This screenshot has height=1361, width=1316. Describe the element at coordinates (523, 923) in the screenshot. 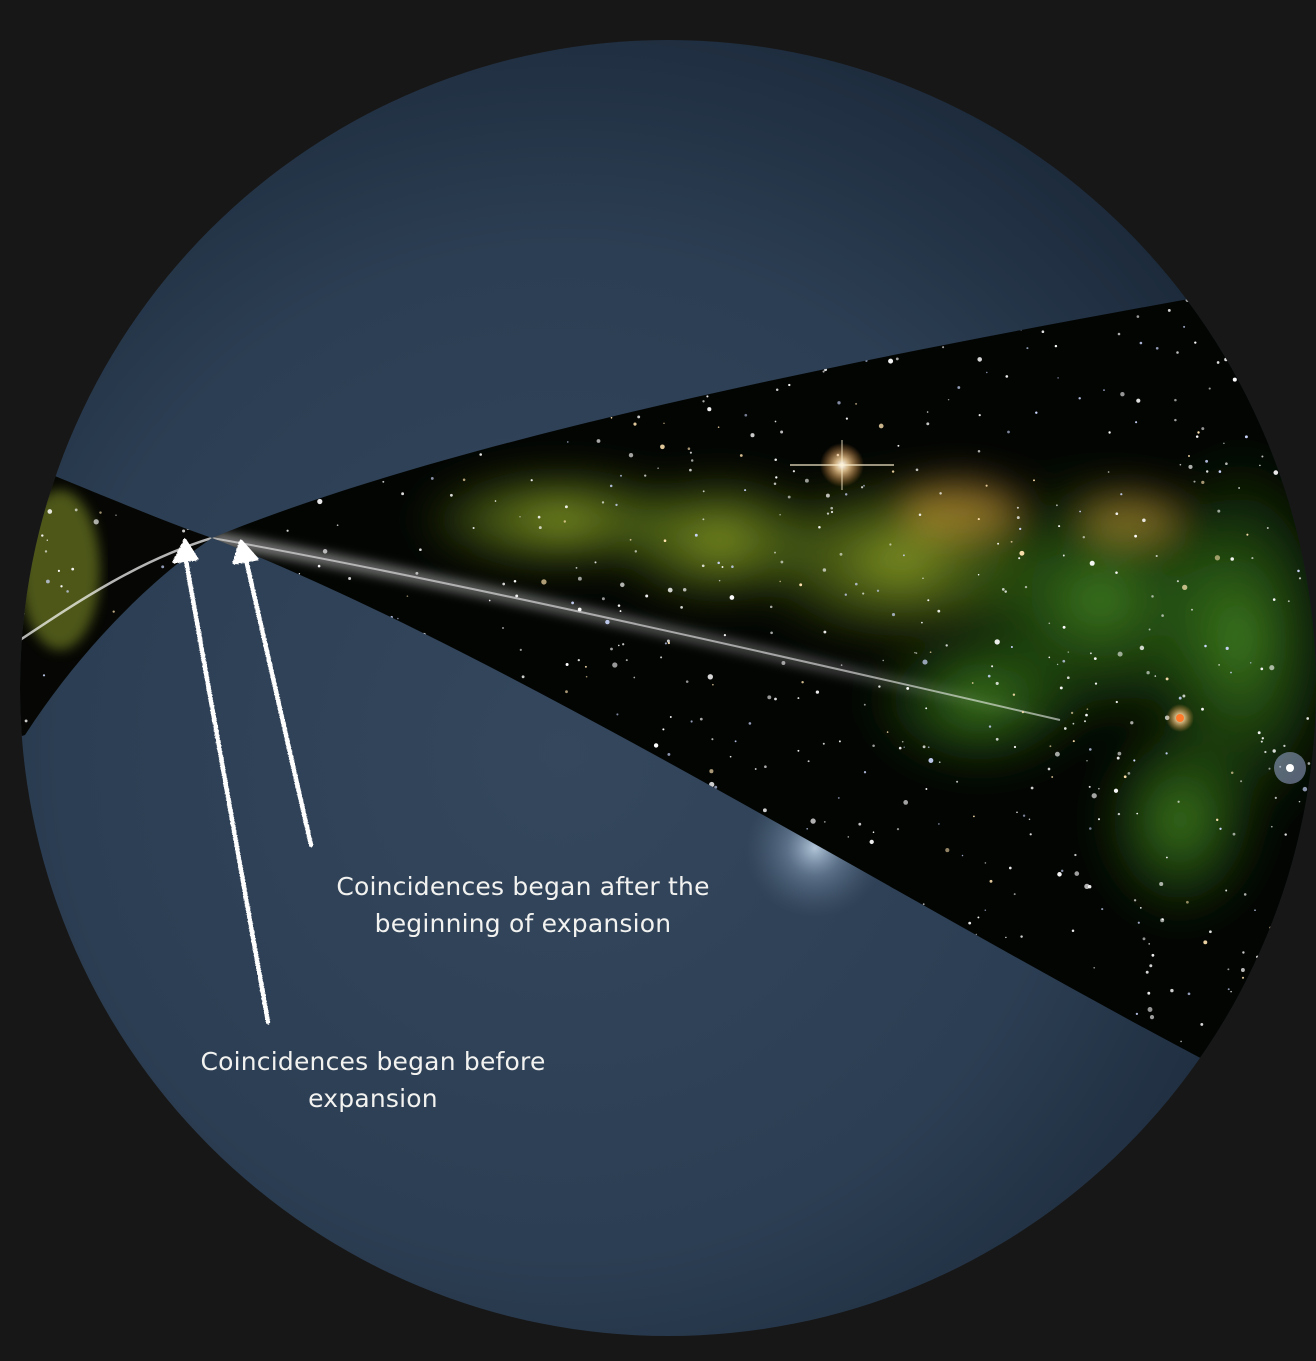

I see `label-after-line-2: beginning of expansion` at that location.